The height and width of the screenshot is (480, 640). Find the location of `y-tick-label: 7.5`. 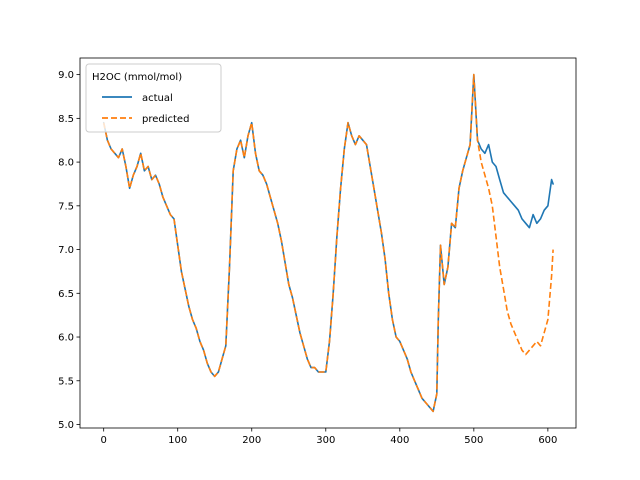

y-tick-label: 7.5 is located at coordinates (66, 206).